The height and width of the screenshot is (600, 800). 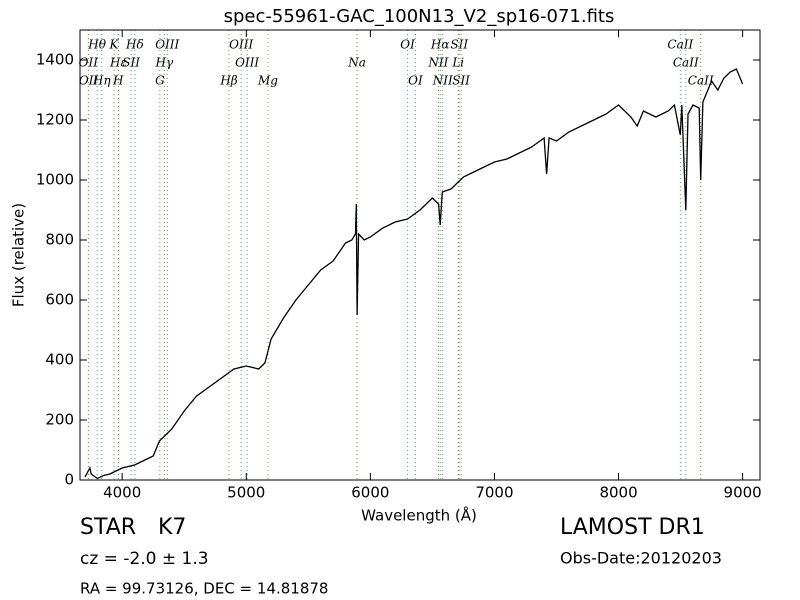 What do you see at coordinates (204, 589) in the screenshot?
I see `coordinates: RA = 99.73126, DEC = 14.81878` at bounding box center [204, 589].